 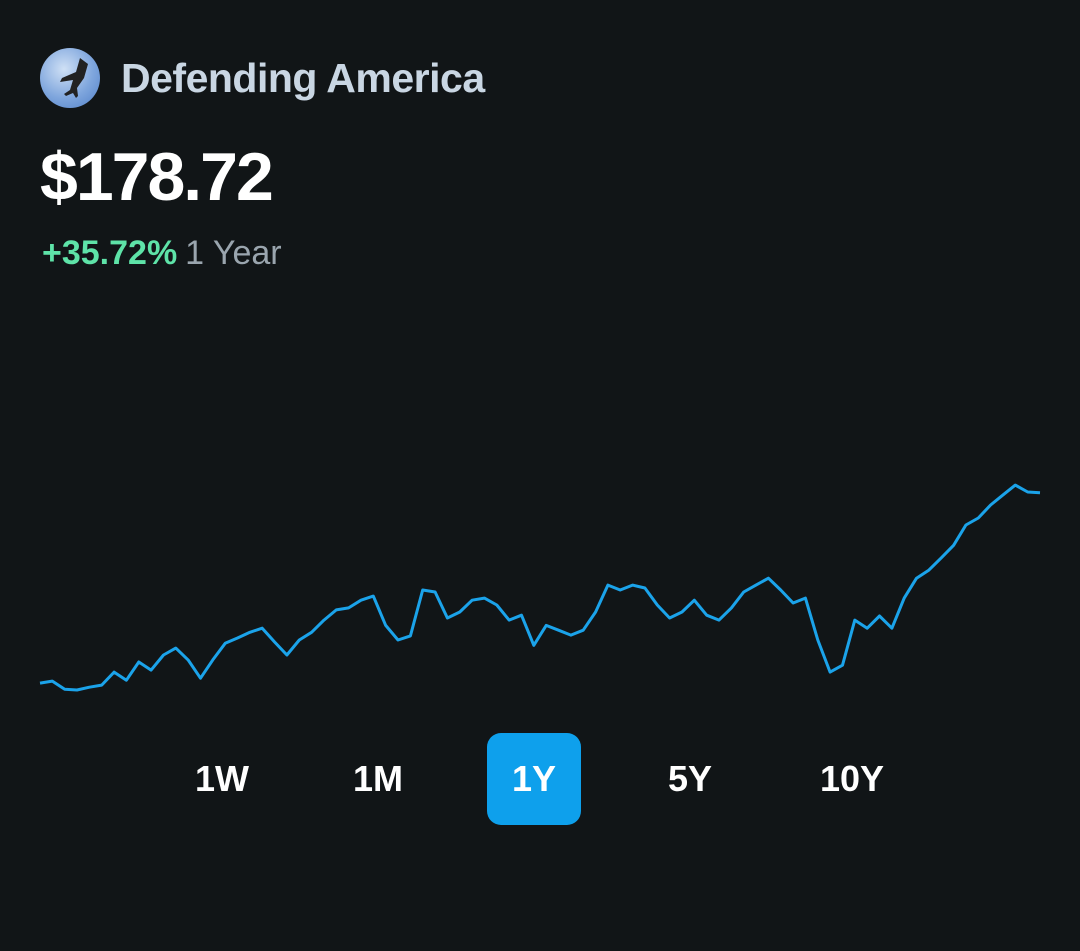 I want to click on fund-price: $178.72, so click(x=157, y=177).